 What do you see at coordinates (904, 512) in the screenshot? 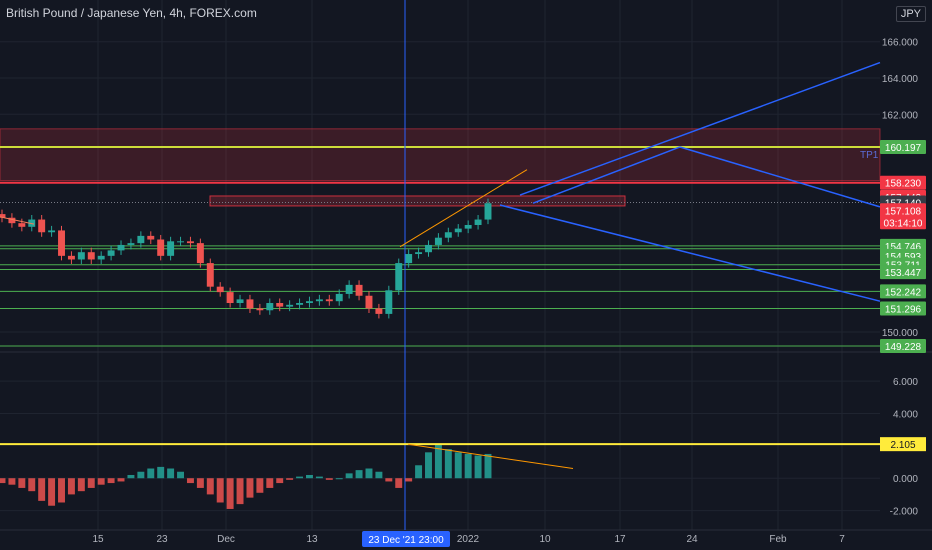
I see `indicator-tick-label: -2.000` at bounding box center [904, 512].